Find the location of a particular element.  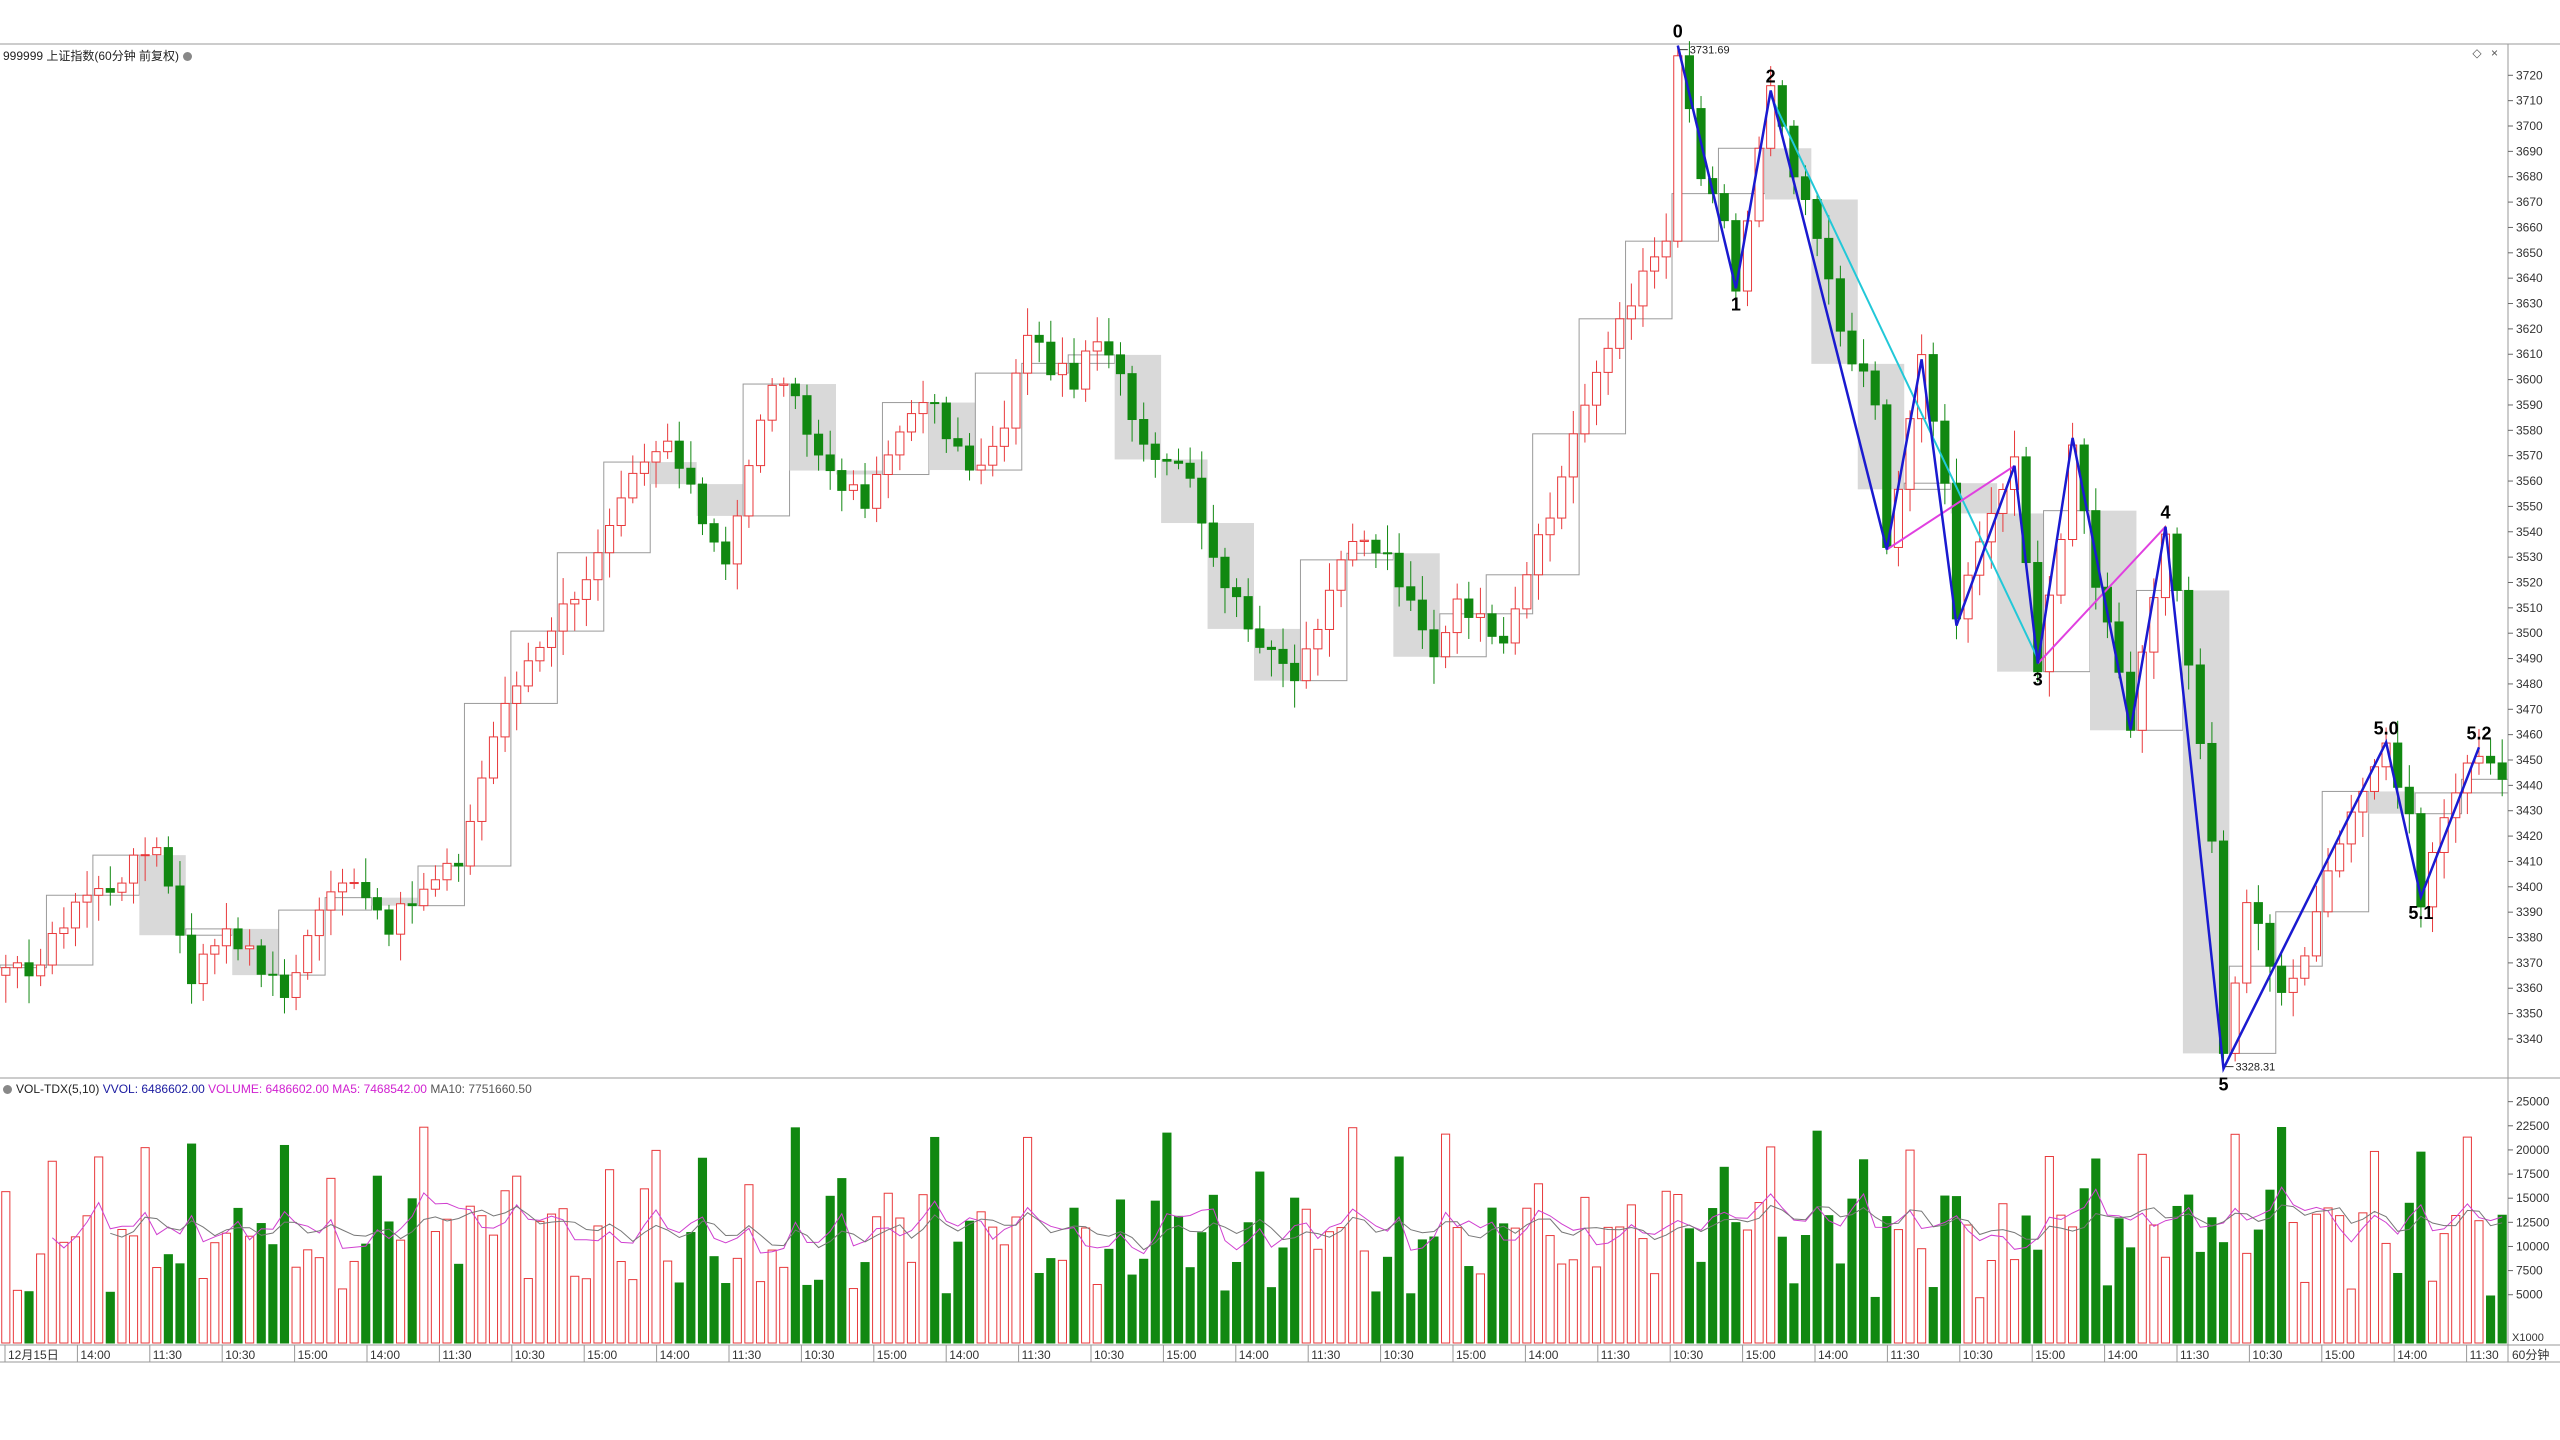

price-tick-label: 3630 is located at coordinates (2529, 304).